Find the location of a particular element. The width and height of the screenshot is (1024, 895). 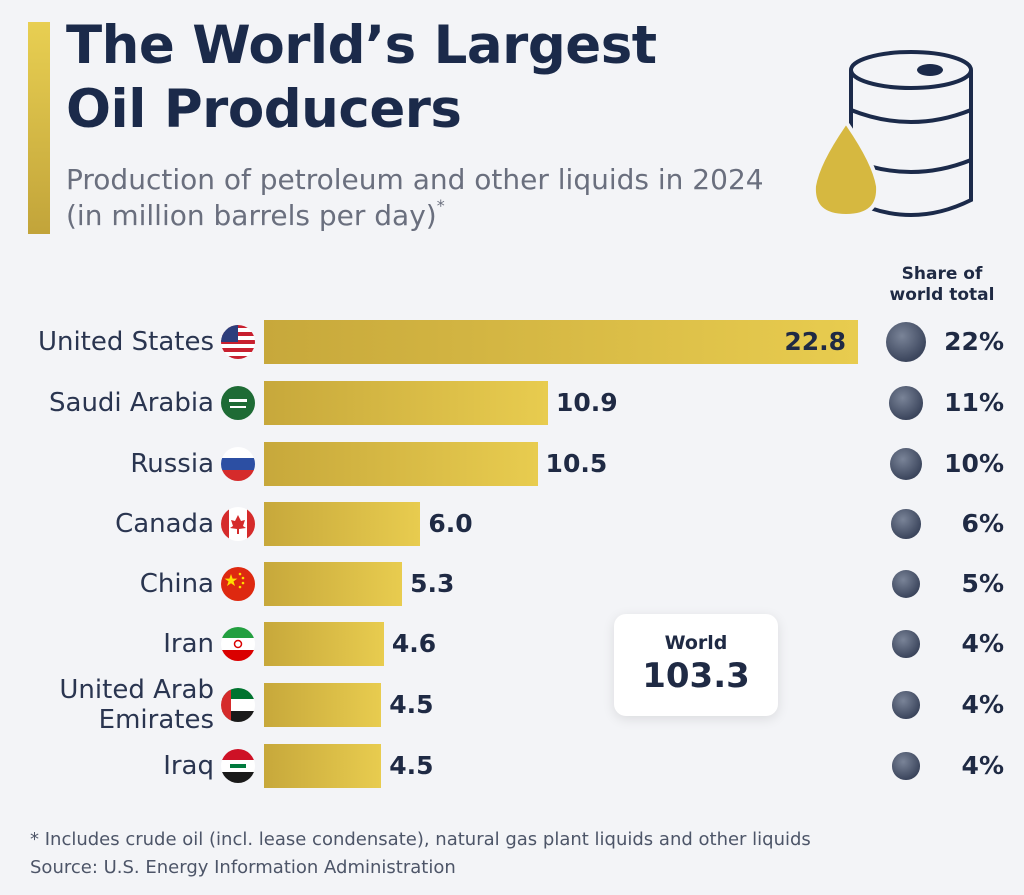

world-total-box: World 103.3 is located at coordinates (696, 665).